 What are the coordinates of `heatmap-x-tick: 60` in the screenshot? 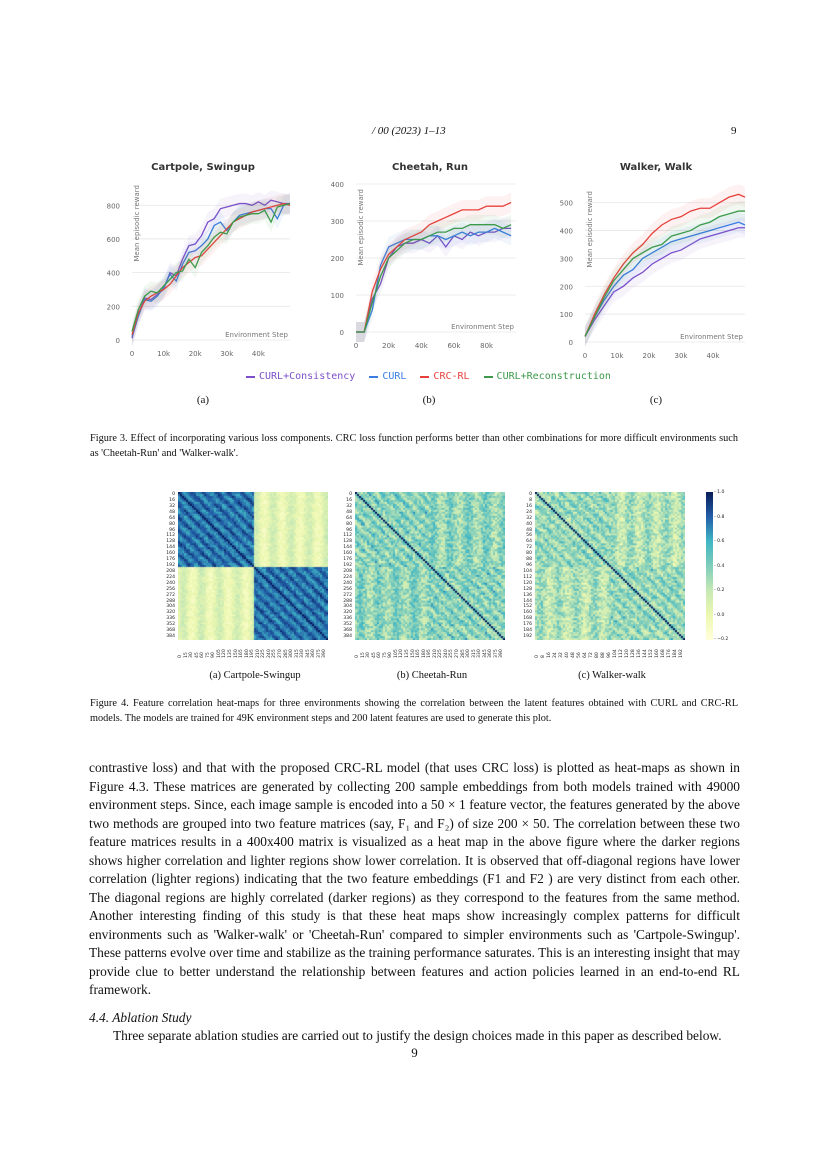 It's located at (380, 655).